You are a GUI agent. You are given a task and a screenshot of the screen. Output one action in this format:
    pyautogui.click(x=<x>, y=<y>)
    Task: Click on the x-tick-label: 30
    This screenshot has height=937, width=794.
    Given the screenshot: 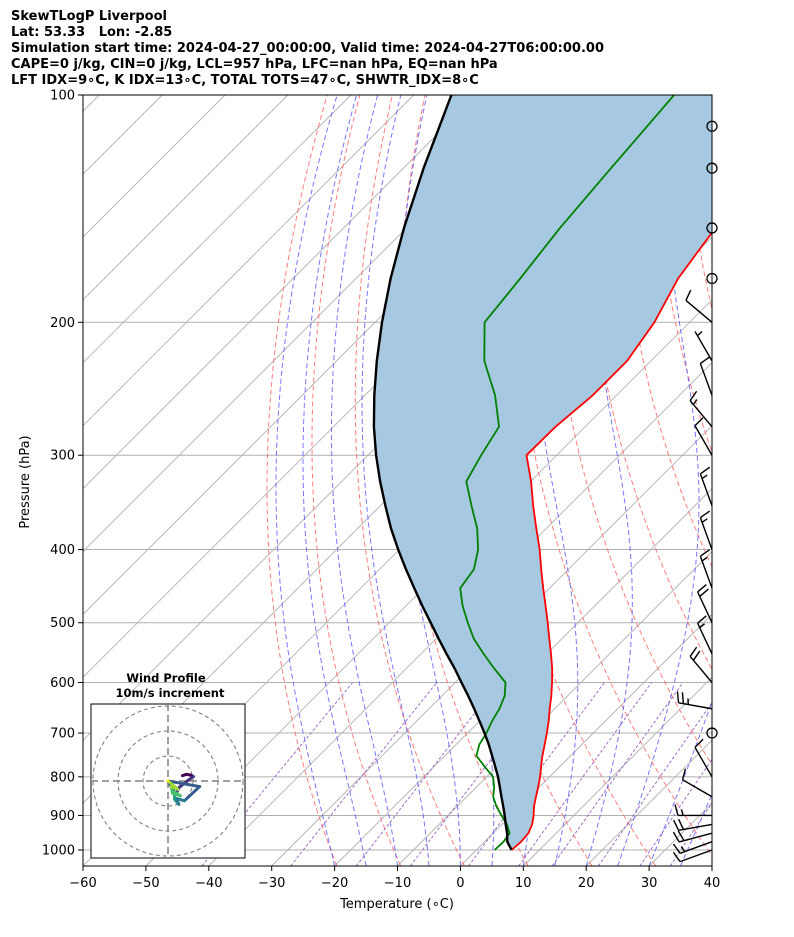 What is the action you would take?
    pyautogui.click(x=649, y=883)
    